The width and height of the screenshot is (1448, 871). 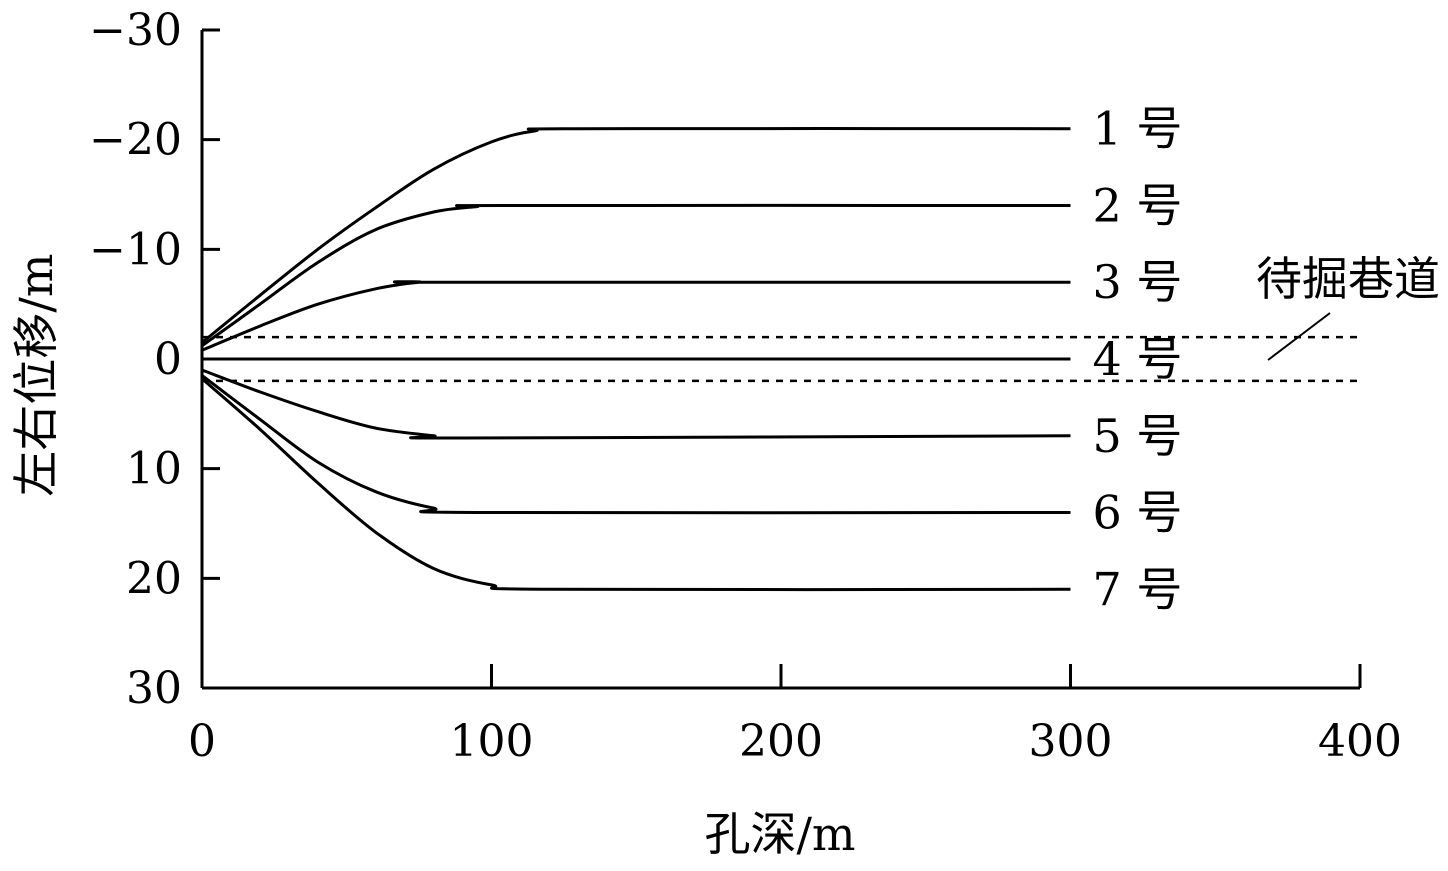 What do you see at coordinates (154, 688) in the screenshot?
I see `y-tick-label: 30` at bounding box center [154, 688].